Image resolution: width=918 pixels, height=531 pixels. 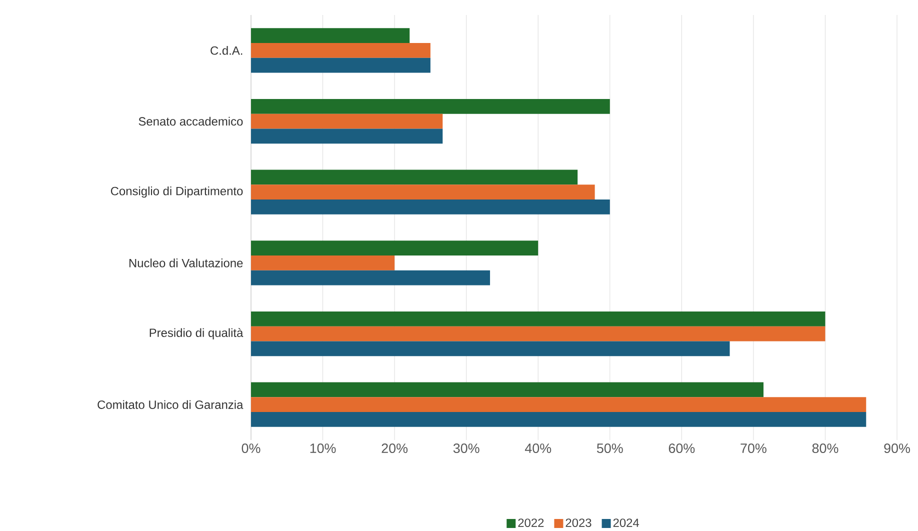 I want to click on legend-label: 2022, so click(x=531, y=523).